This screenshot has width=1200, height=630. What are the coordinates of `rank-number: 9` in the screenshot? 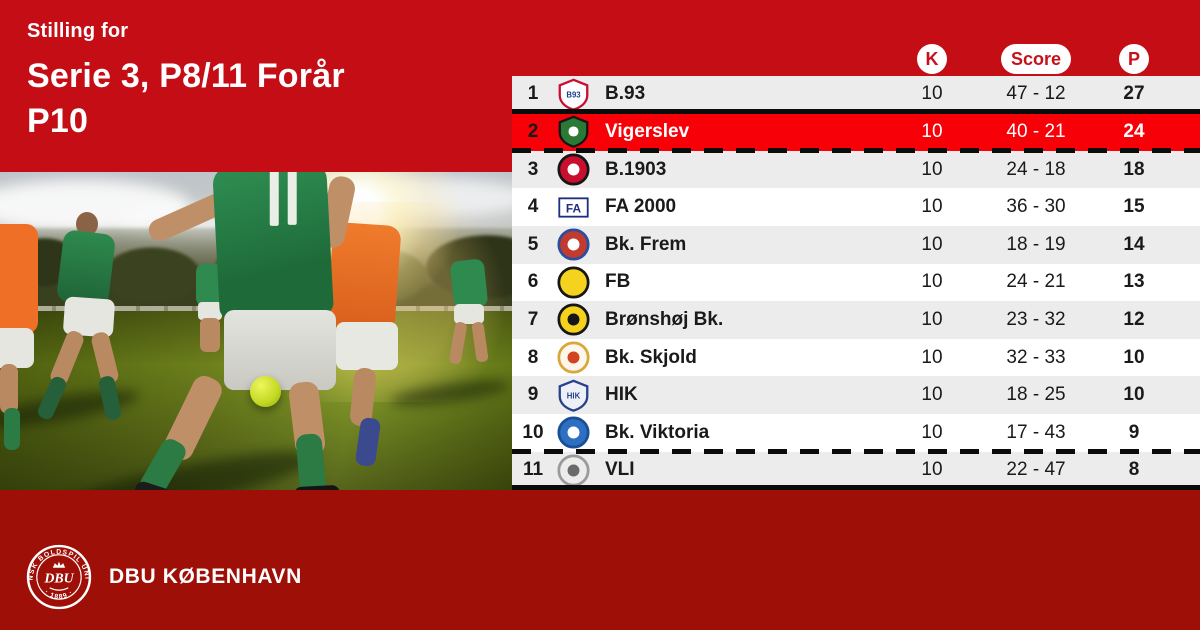 It's located at (533, 395).